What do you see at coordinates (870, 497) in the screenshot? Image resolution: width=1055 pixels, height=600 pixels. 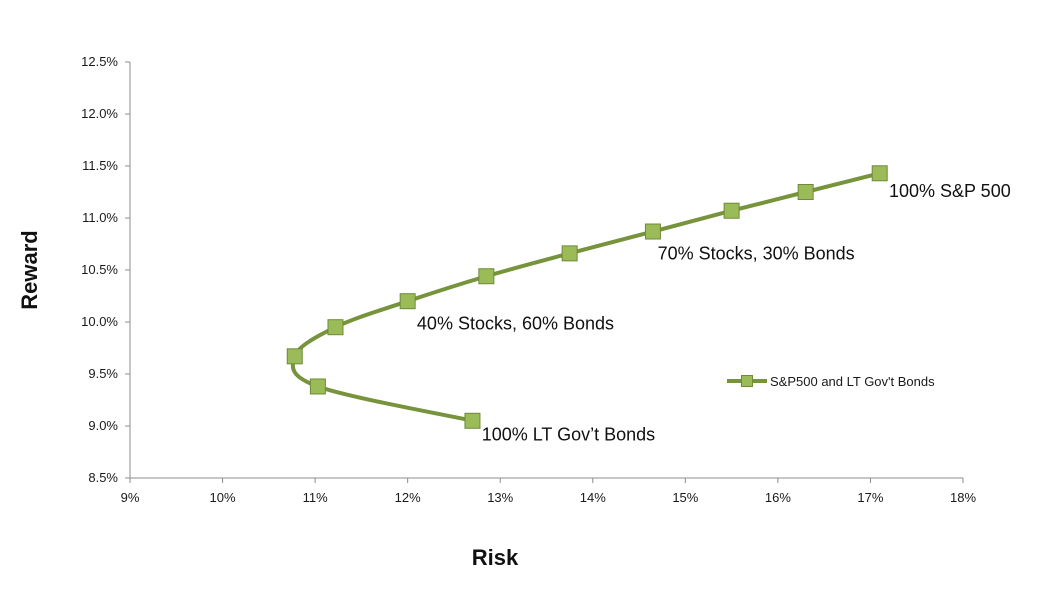 I see `x-tick-label: 17%` at bounding box center [870, 497].